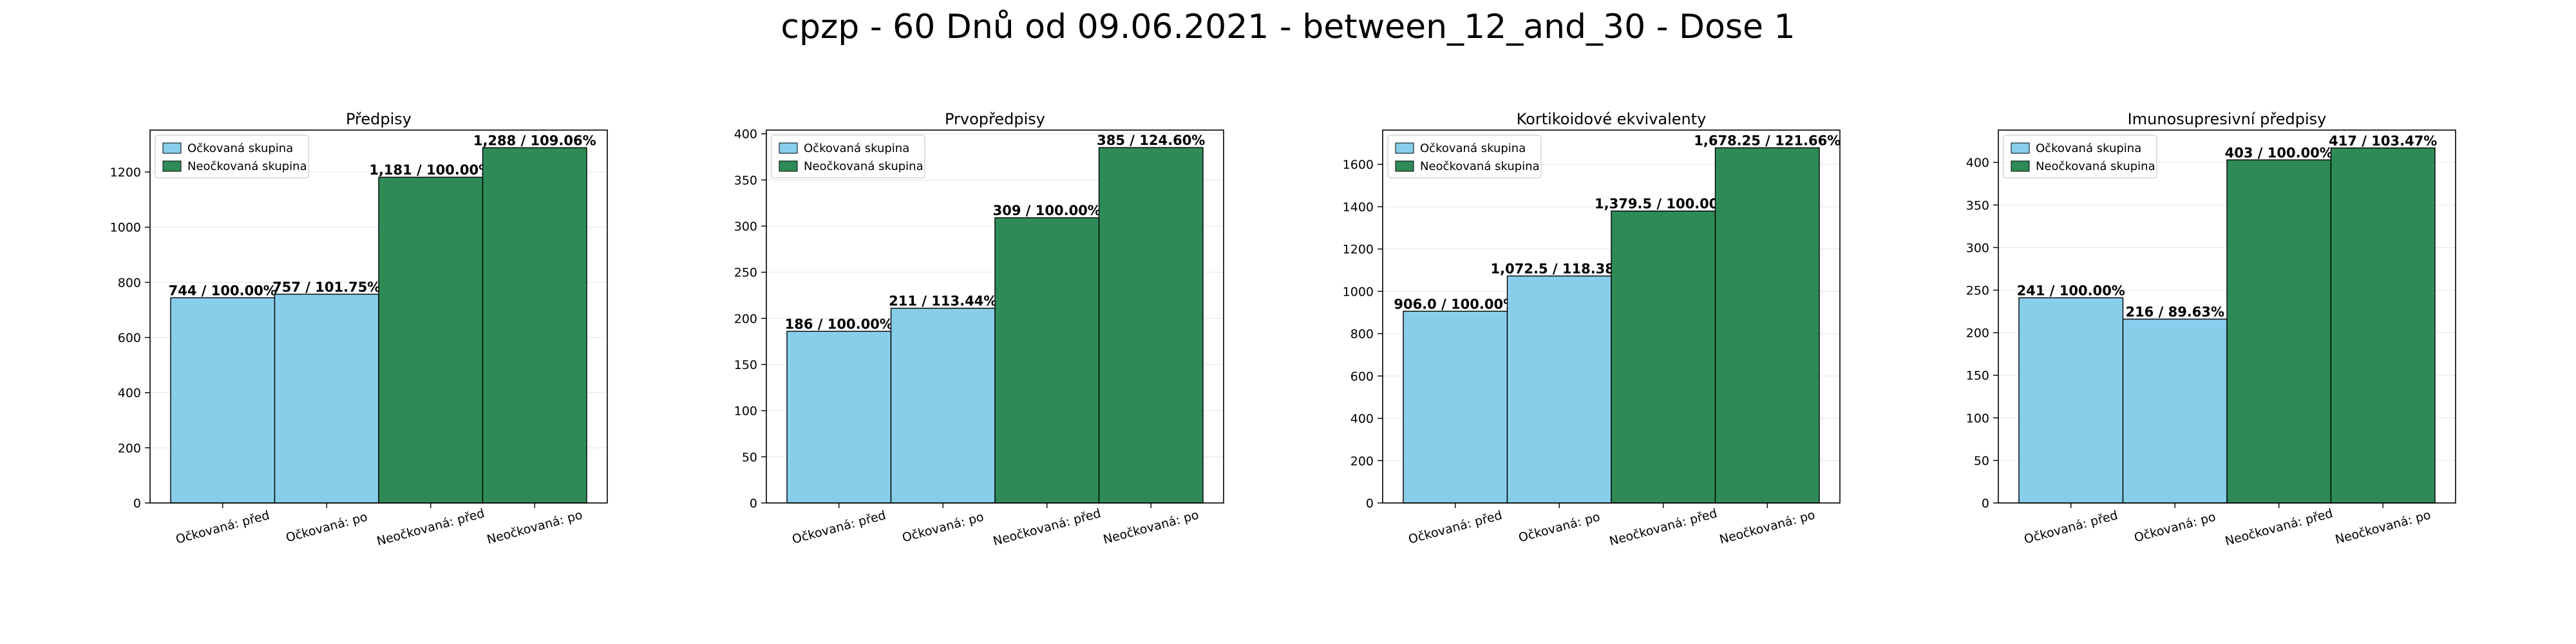 The image size is (2576, 644). I want to click on bar-value-label: 744 / 100.00%, so click(223, 290).